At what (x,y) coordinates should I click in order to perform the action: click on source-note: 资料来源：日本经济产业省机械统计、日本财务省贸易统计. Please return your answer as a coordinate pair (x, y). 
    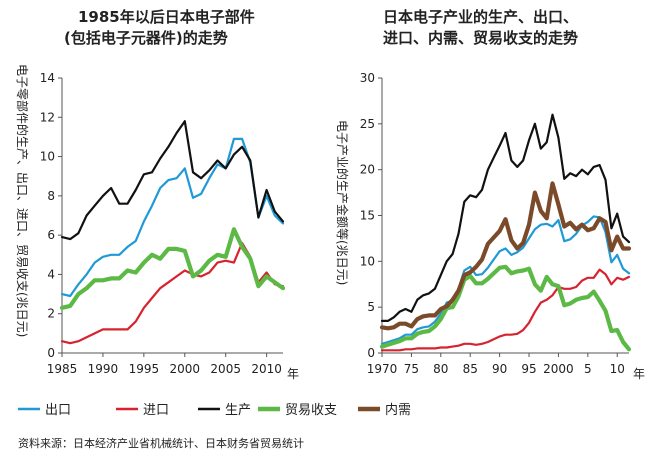
    Looking at the image, I should click on (161, 443).